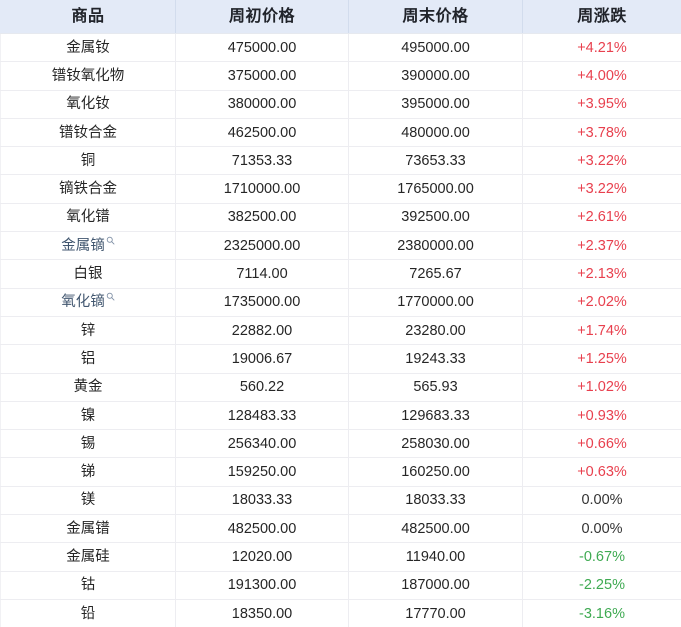 Image resolution: width=681 pixels, height=627 pixels. What do you see at coordinates (601, 501) in the screenshot?
I see `cell-week-change: 0.00%` at bounding box center [601, 501].